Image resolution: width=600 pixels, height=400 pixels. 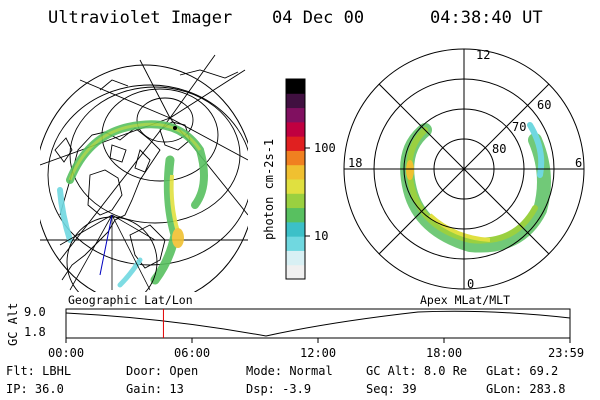 What do you see at coordinates (499, 149) in the screenshot?
I see `lat-label-80: 80` at bounding box center [499, 149].